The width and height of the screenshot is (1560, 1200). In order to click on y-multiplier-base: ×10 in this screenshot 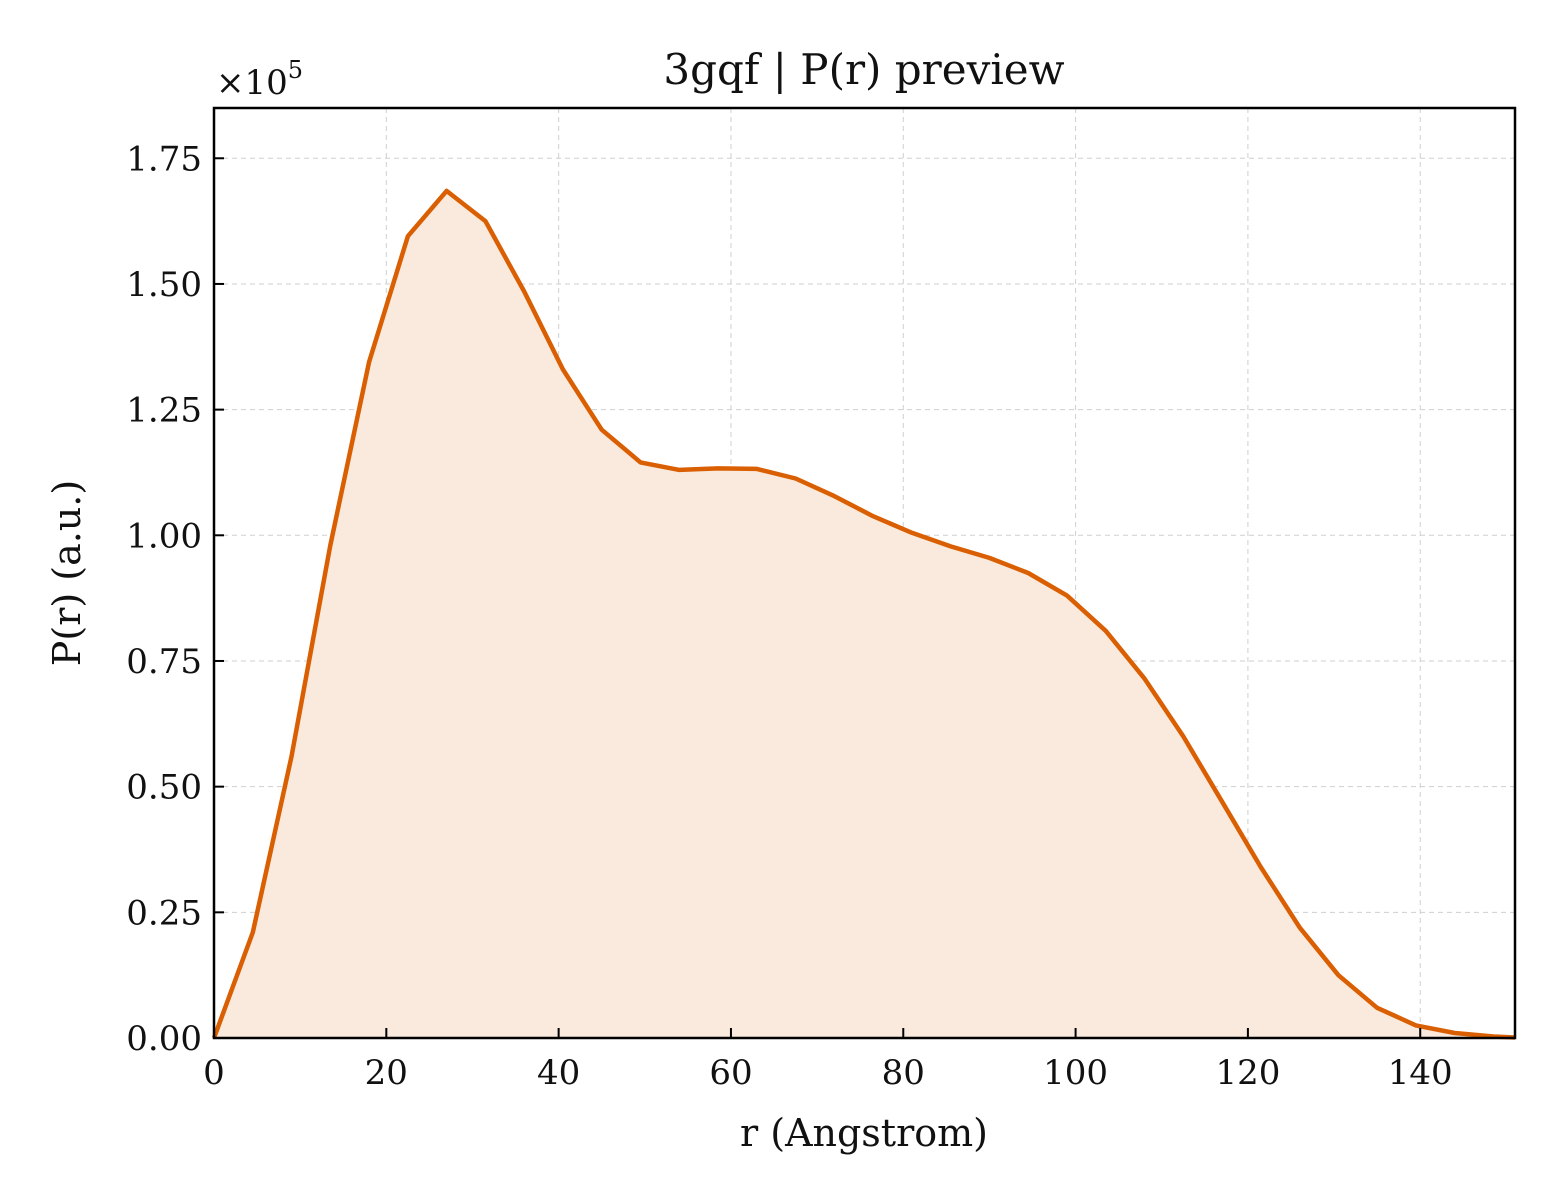, I will do `click(252, 83)`.